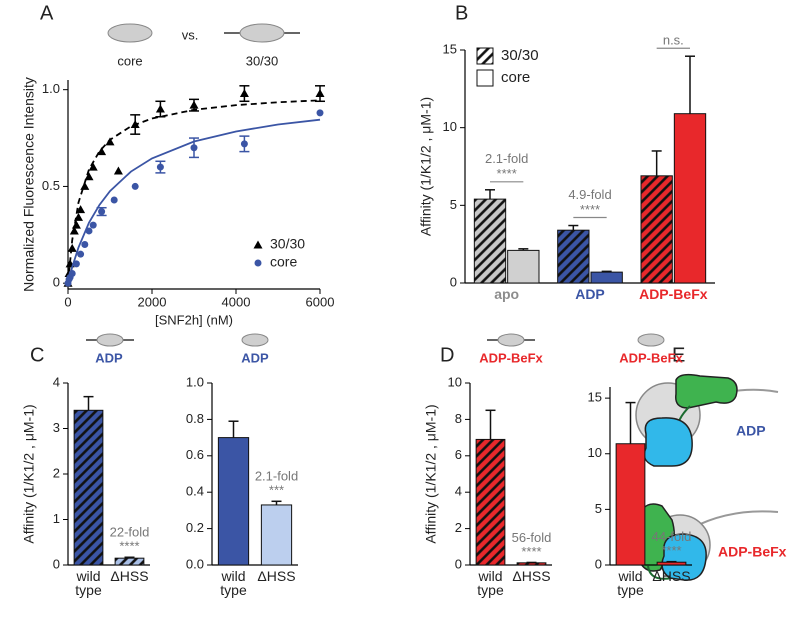  I want to click on x-tick-label-box: ADP, so click(590, 294).